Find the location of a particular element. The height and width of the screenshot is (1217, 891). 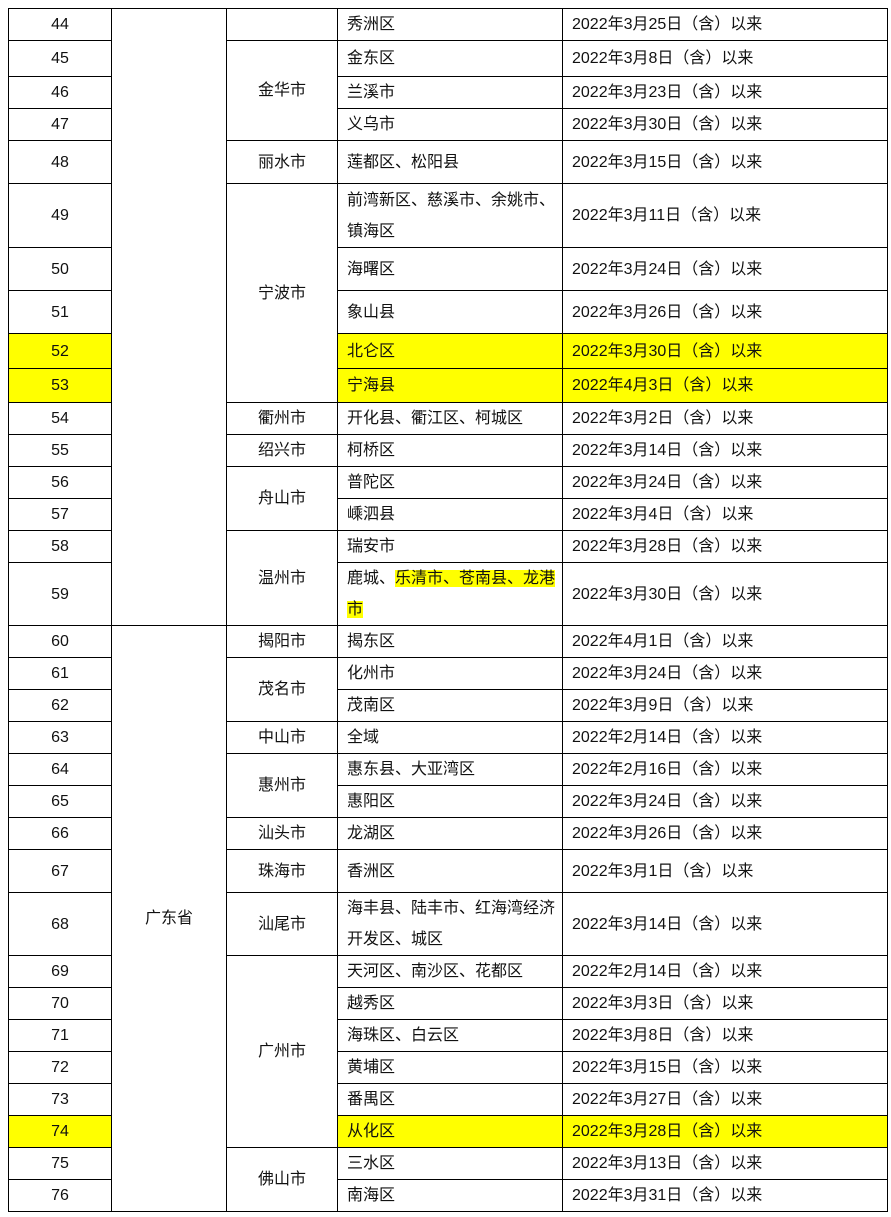

district-text: 从化区 is located at coordinates (371, 1131).